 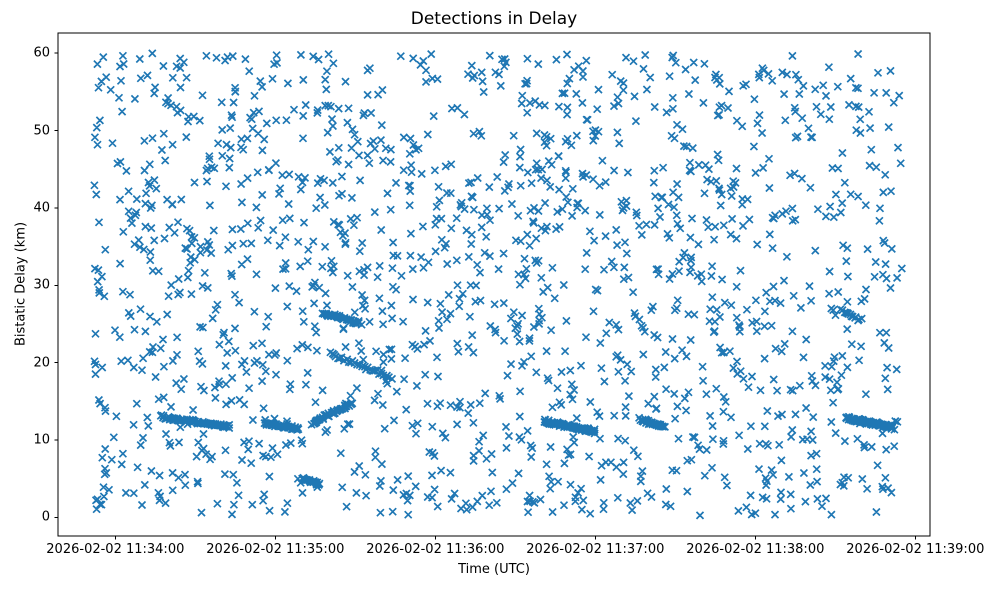 What do you see at coordinates (755, 549) in the screenshot?
I see `x-tick-label: 2026-02-02 11:38:00` at bounding box center [755, 549].